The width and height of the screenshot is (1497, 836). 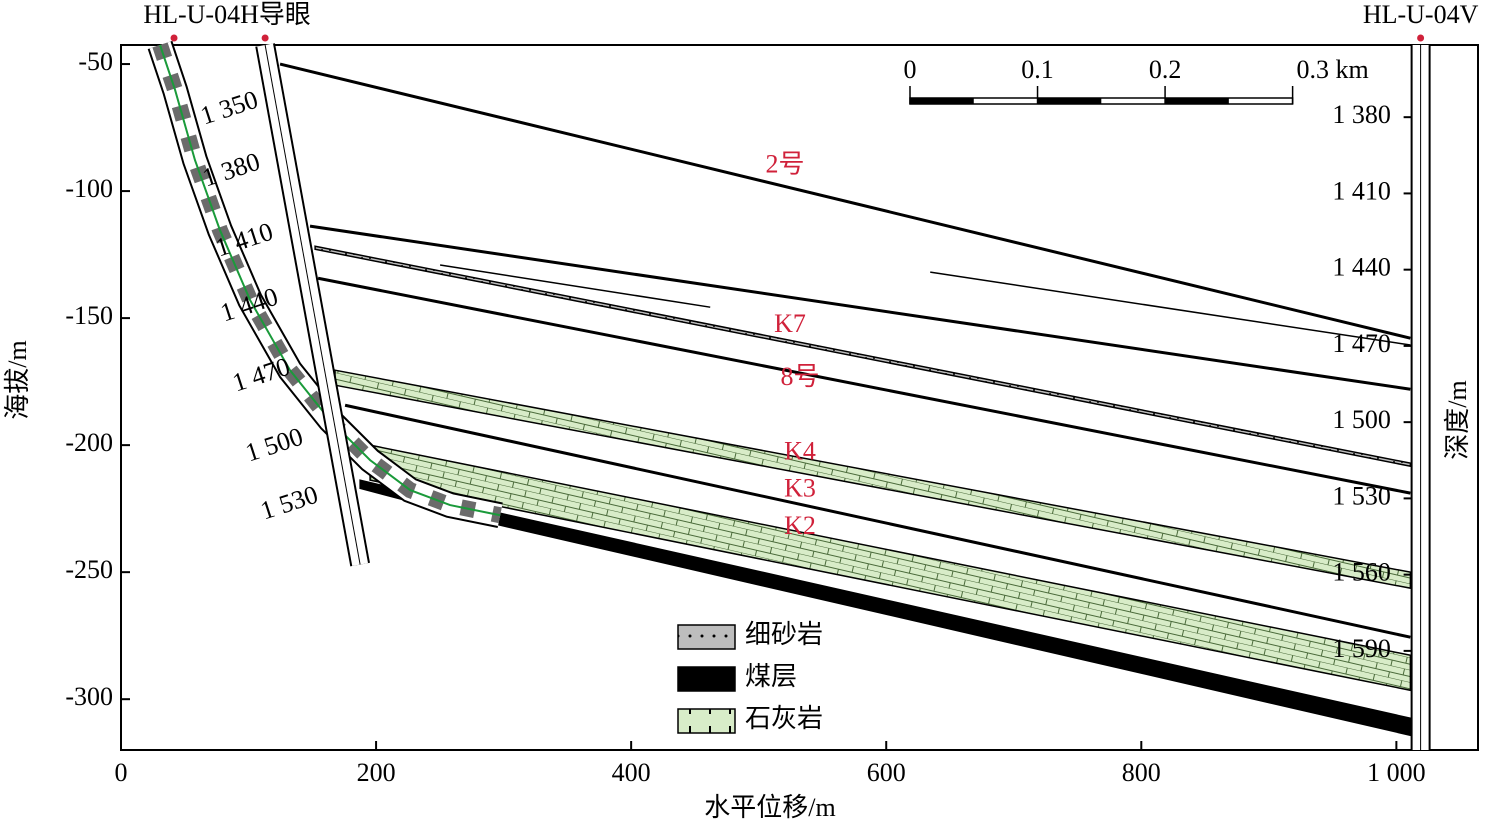 What do you see at coordinates (1396, 772) in the screenshot?
I see `x-tick-label: 1 000` at bounding box center [1396, 772].